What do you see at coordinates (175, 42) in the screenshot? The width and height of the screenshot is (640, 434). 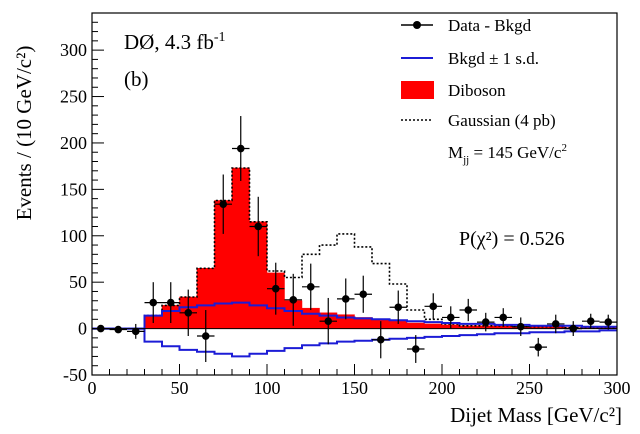 I see `experiment-label: DØ, 4.3 fb-1` at bounding box center [175, 42].